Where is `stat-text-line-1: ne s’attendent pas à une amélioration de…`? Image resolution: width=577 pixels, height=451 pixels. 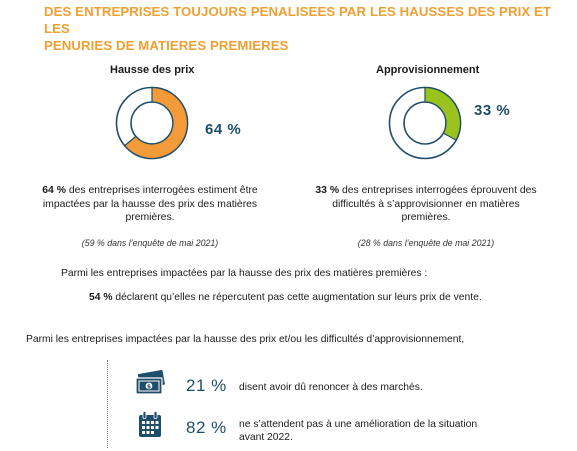 stat-text-line-1: ne s’attendent pas à une amélioration de… is located at coordinates (358, 424).